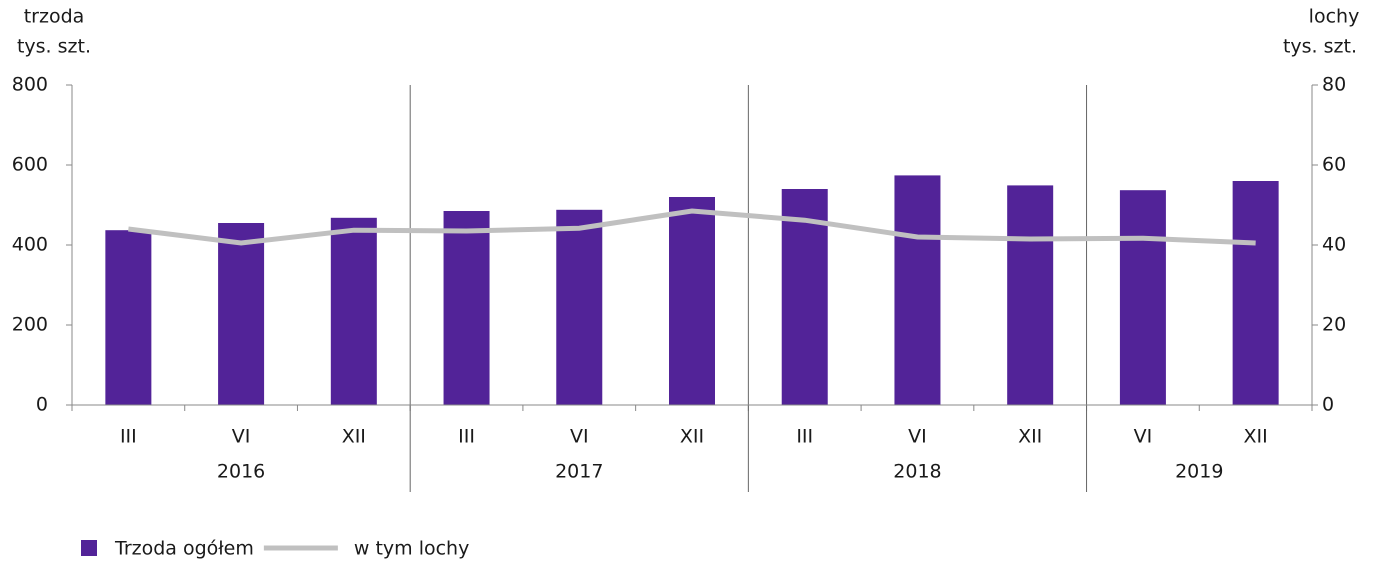 The height and width of the screenshot is (561, 1377). Describe the element at coordinates (1334, 165) in the screenshot. I see `y2-tick-label: 60` at that location.